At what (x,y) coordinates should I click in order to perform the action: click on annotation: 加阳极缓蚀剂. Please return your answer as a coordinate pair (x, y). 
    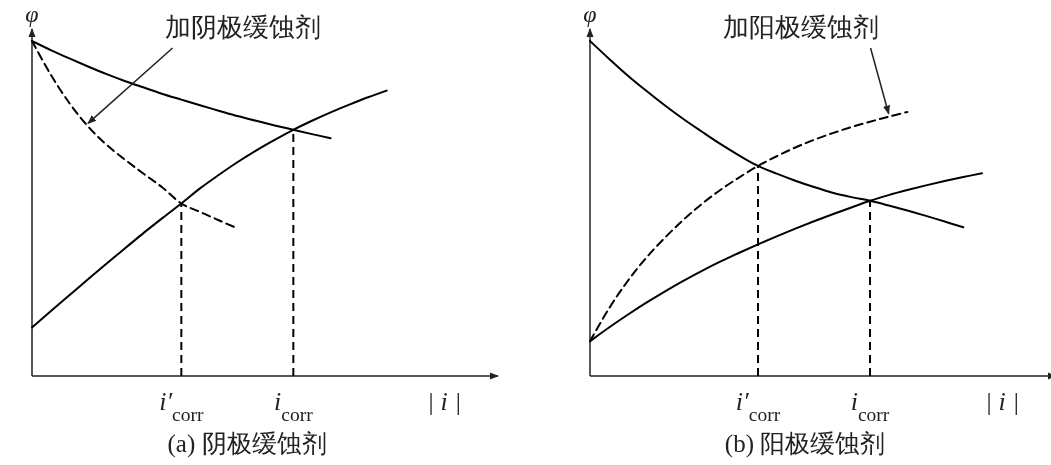
    Looking at the image, I should click on (800, 27).